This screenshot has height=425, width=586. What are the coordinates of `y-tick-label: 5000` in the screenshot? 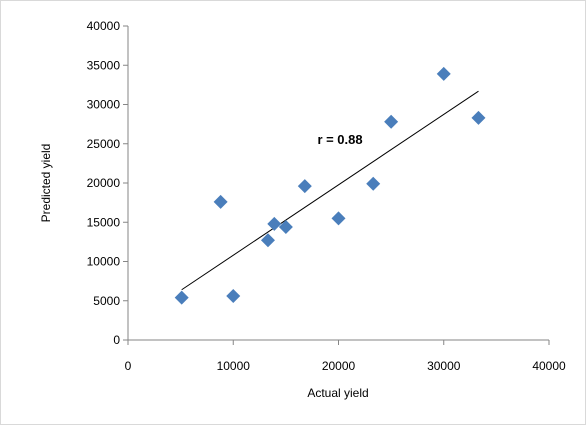 It's located at (106, 301).